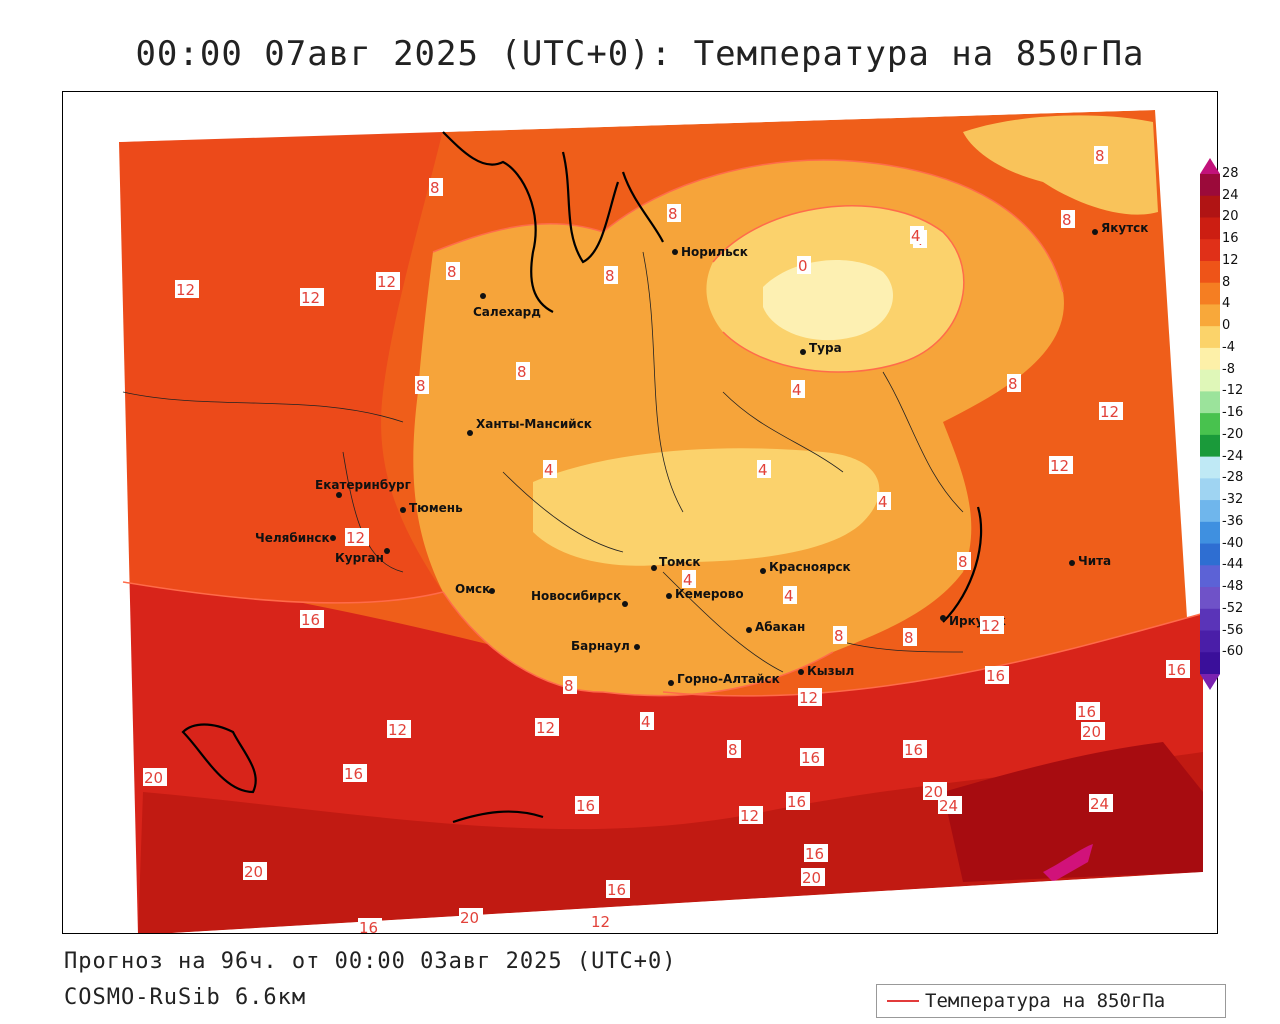  Describe the element at coordinates (292, 538) in the screenshot. I see `city-label: Челябинск` at that location.